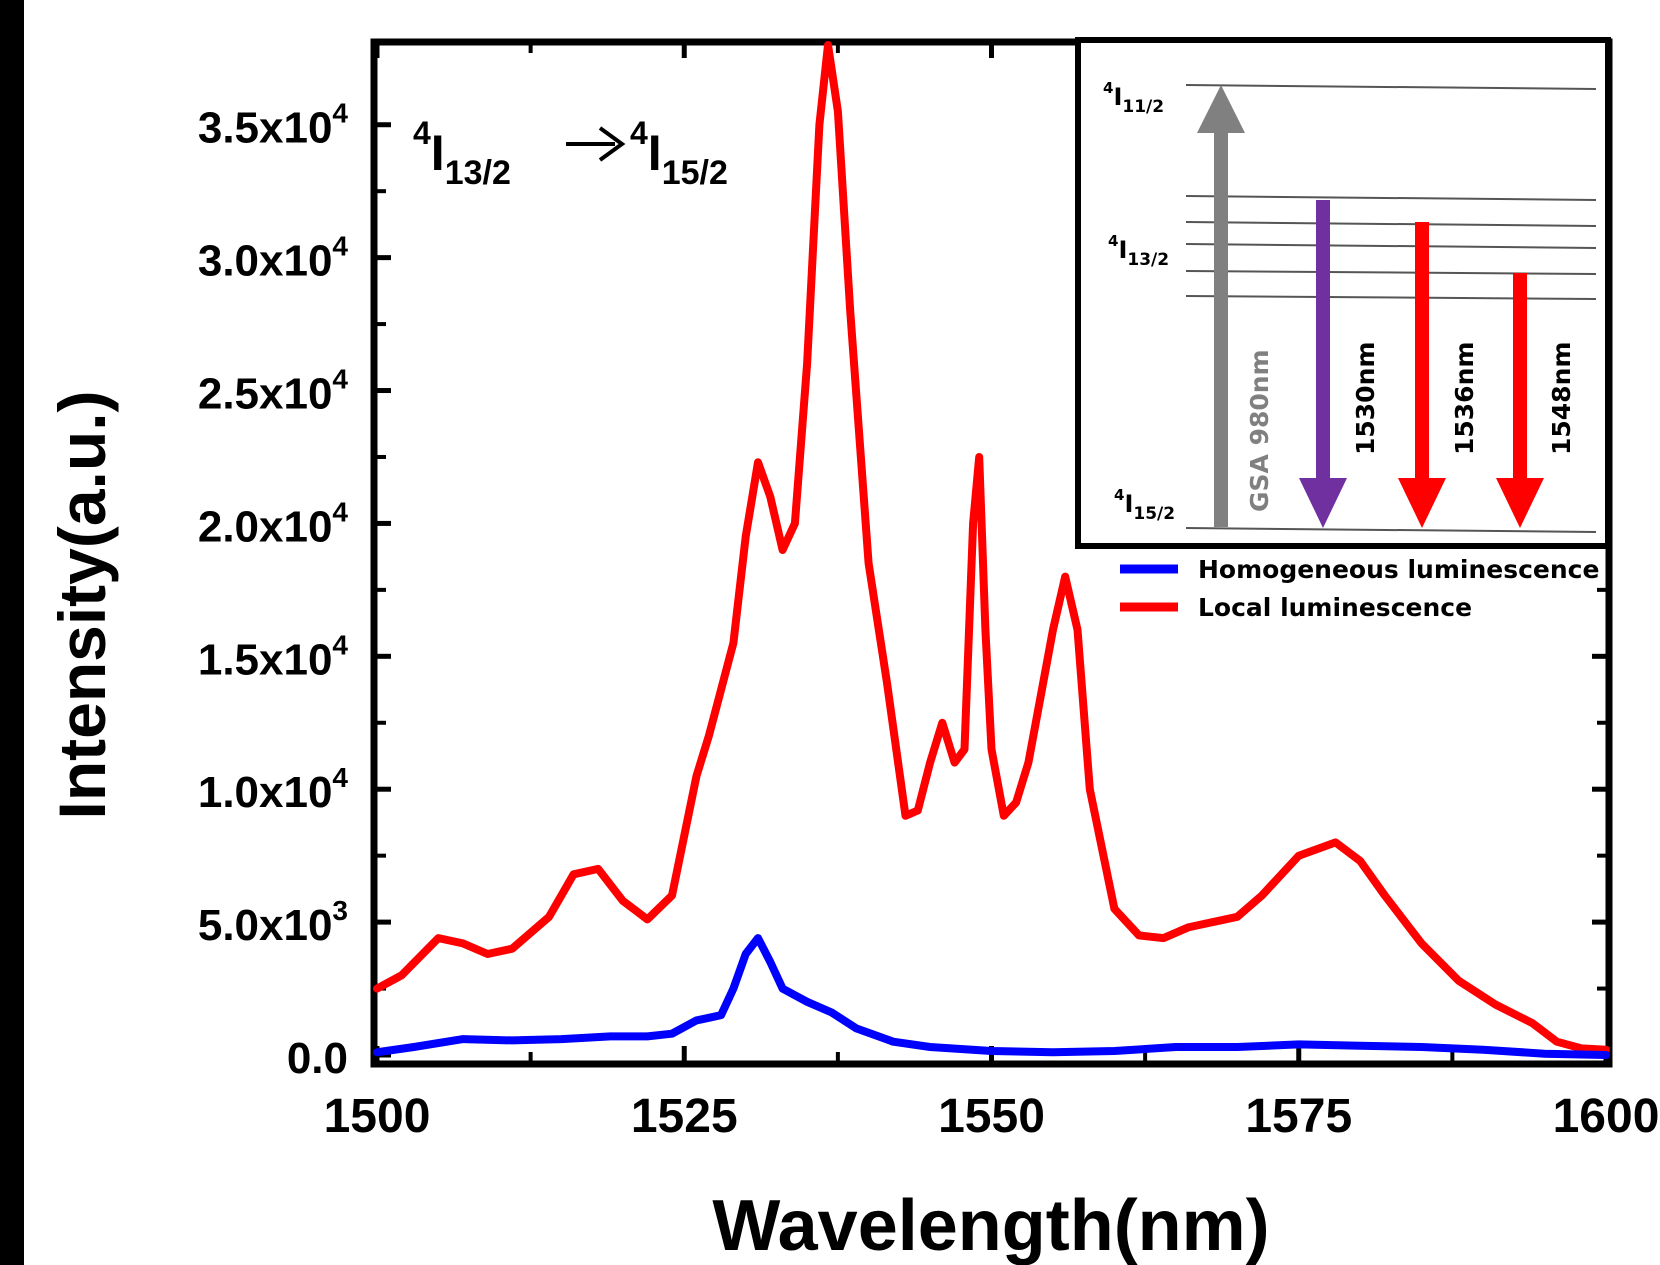  Describe the element at coordinates (1536, 400) in the screenshot. I see `arrow-1548nm: 1548nm` at that location.